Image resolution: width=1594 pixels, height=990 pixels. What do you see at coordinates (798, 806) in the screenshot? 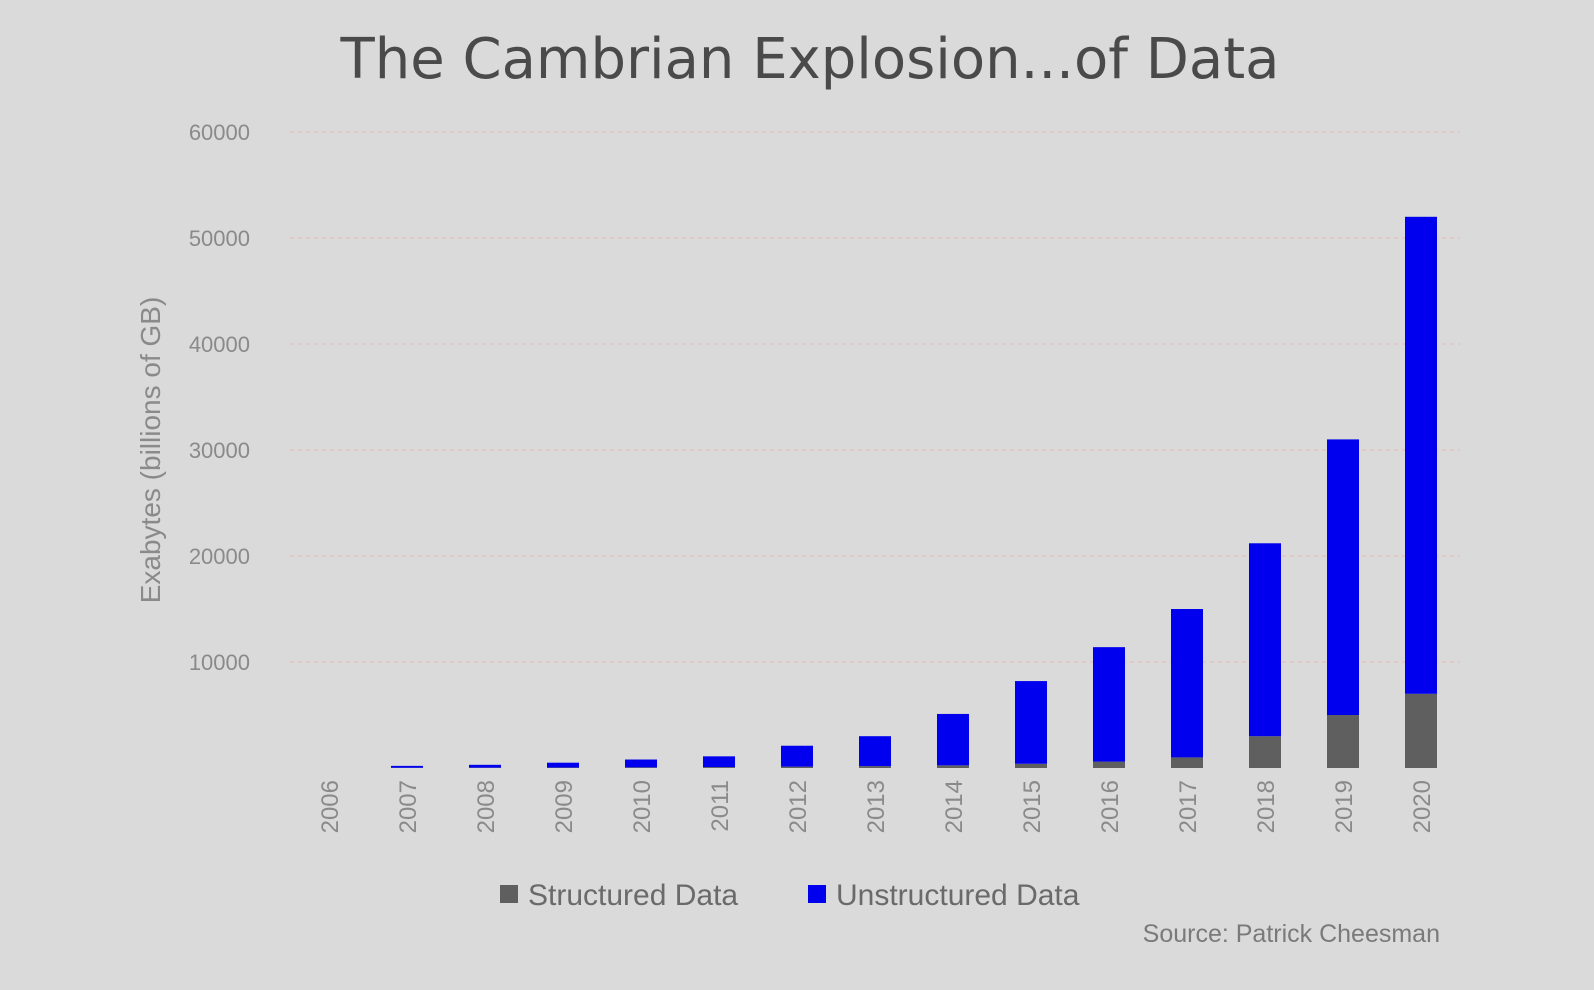
I see `x-tick-label: 2012` at bounding box center [798, 806].